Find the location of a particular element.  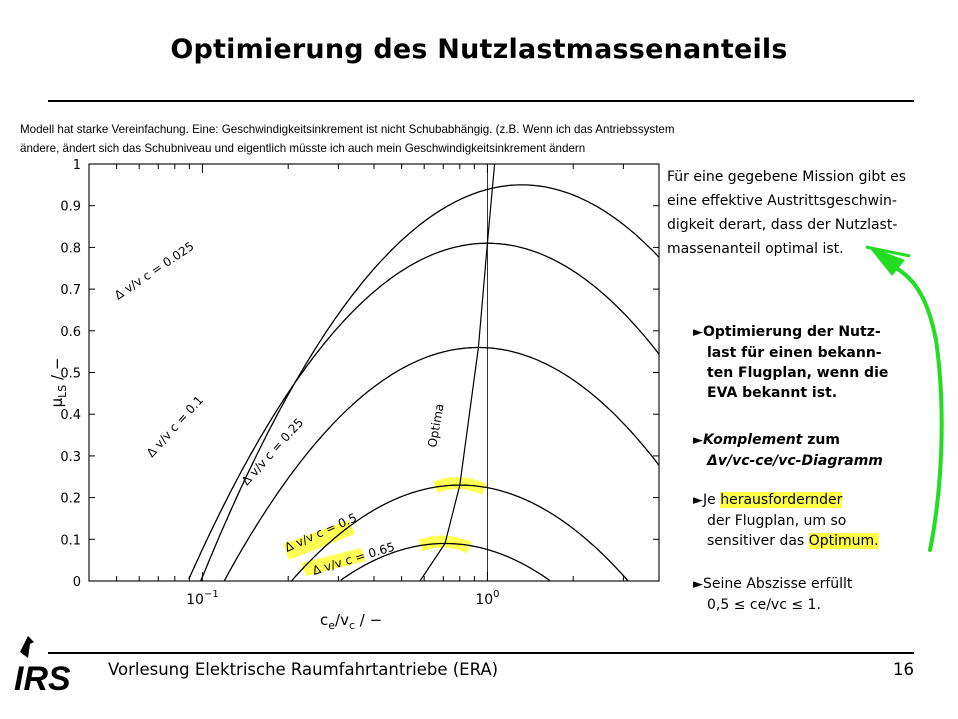

bullet-italic: Komplement is located at coordinates (753, 440).